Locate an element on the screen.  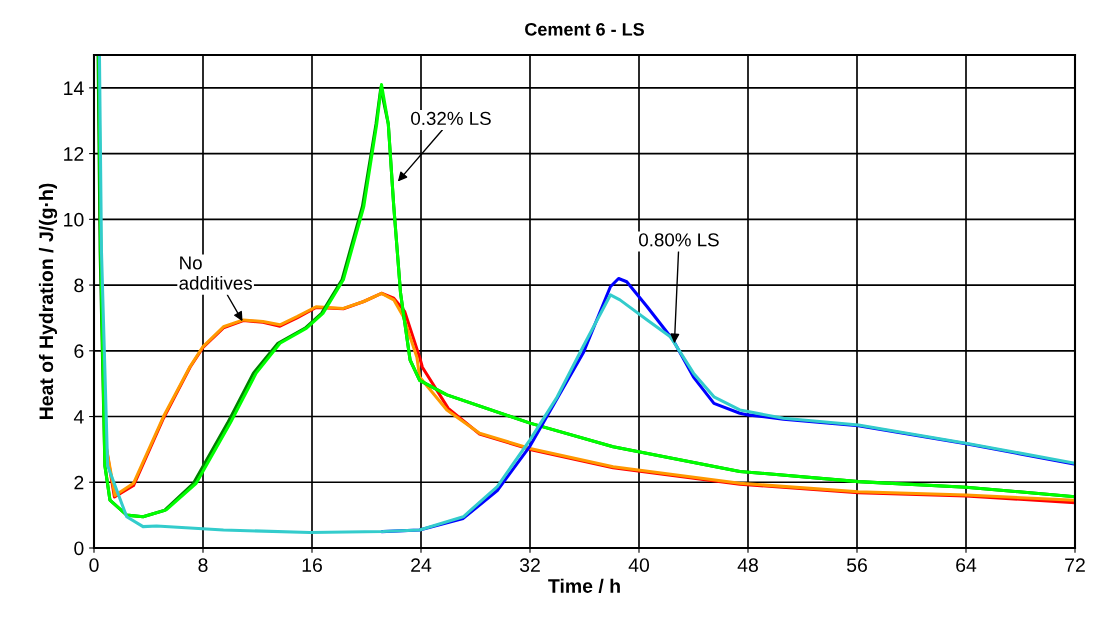
x-tick-label: 64 is located at coordinates (966, 565).